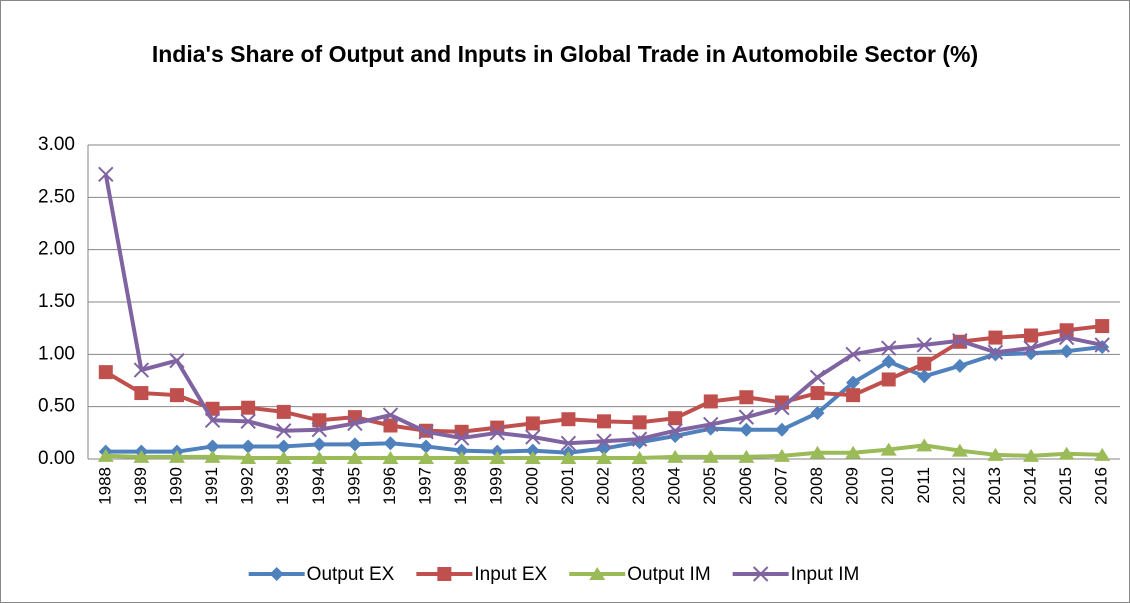 The height and width of the screenshot is (603, 1130). Describe the element at coordinates (140, 486) in the screenshot. I see `x-tick-label: 1989` at that location.